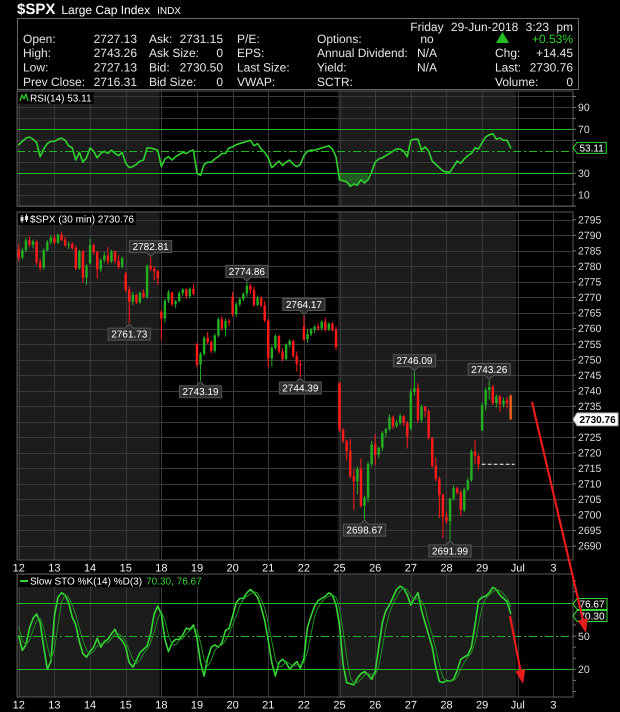 The image size is (620, 712). Describe the element at coordinates (39, 39) in the screenshot. I see `text: Open:` at that location.